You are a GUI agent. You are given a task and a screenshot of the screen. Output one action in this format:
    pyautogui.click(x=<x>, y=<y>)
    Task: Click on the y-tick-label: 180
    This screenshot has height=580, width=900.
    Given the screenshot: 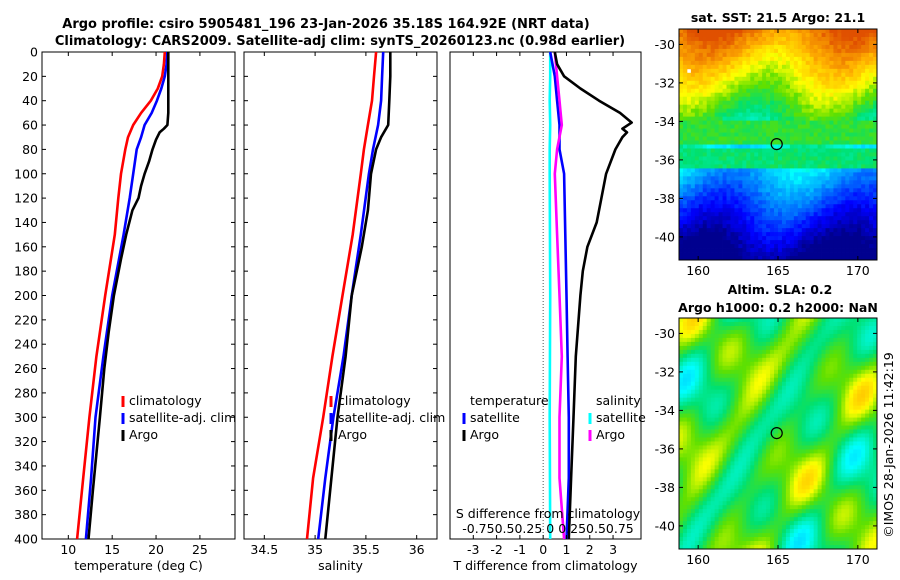 What is the action you would take?
    pyautogui.click(x=26, y=271)
    